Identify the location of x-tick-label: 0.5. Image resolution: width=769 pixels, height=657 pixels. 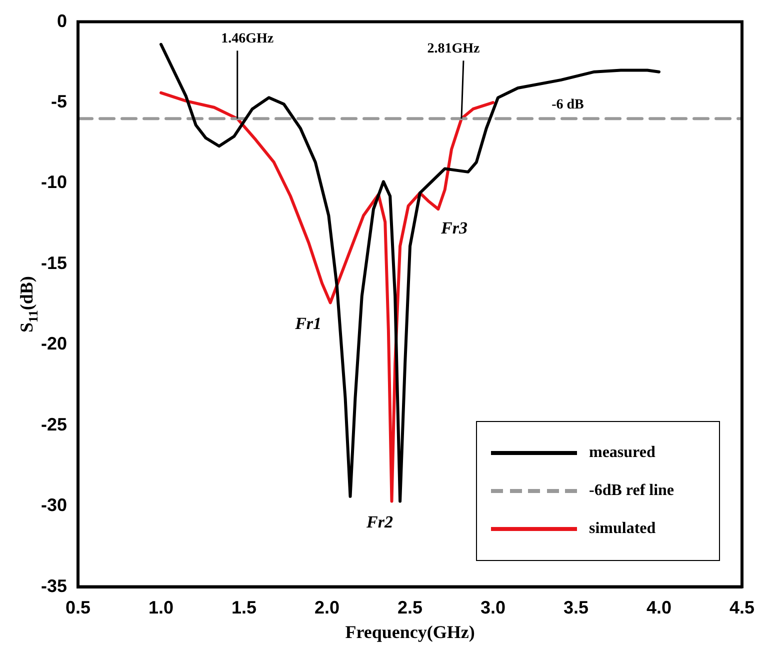
(78, 608).